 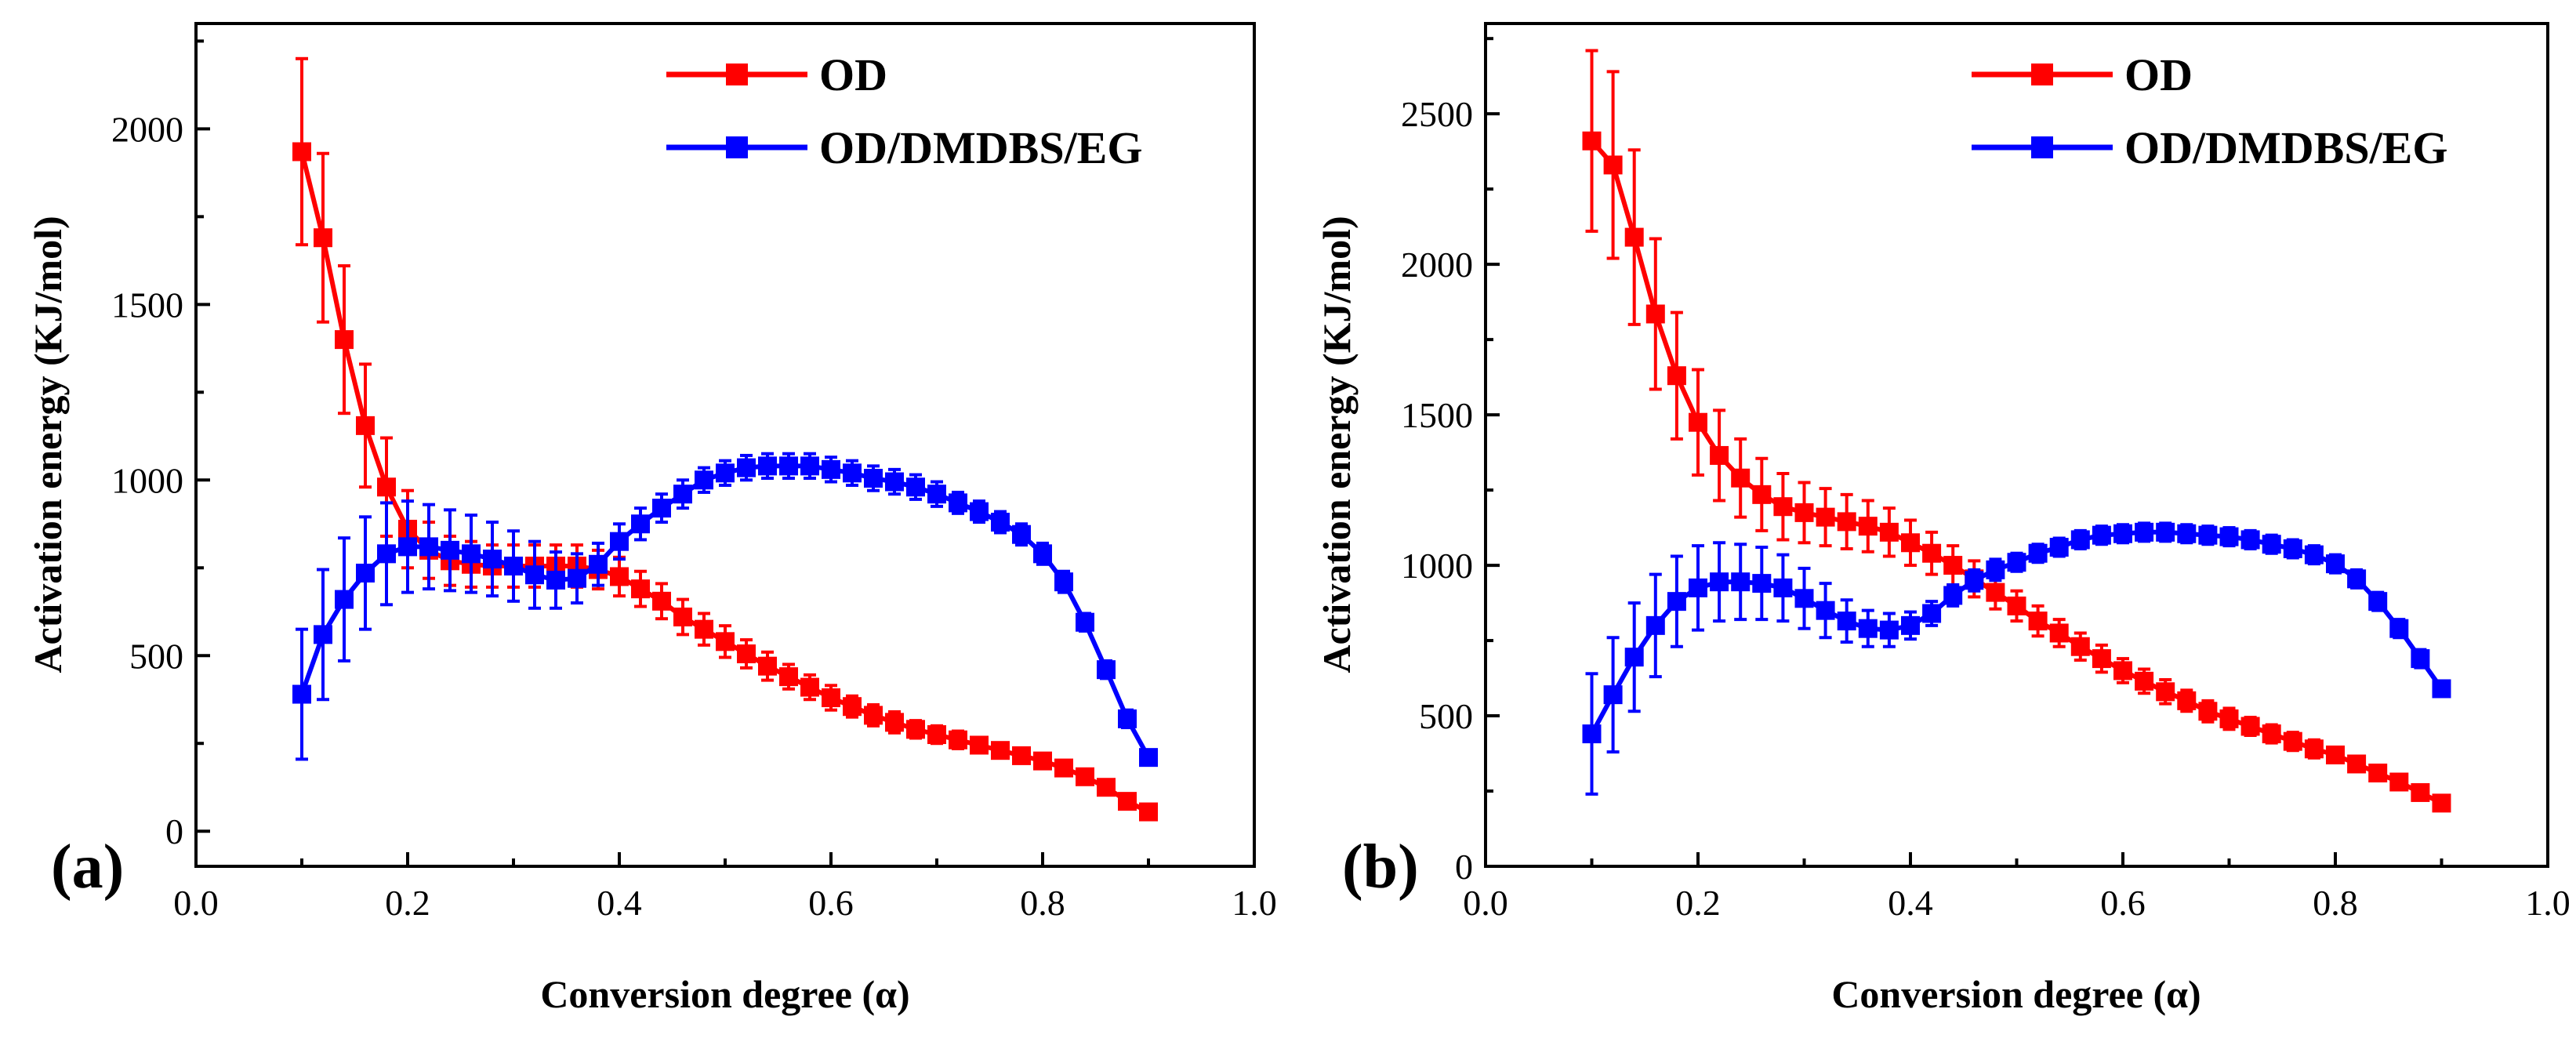 I want to click on legend-label-oddmdbseg-b: OD/DMDBS/EG, so click(x=2286, y=147).